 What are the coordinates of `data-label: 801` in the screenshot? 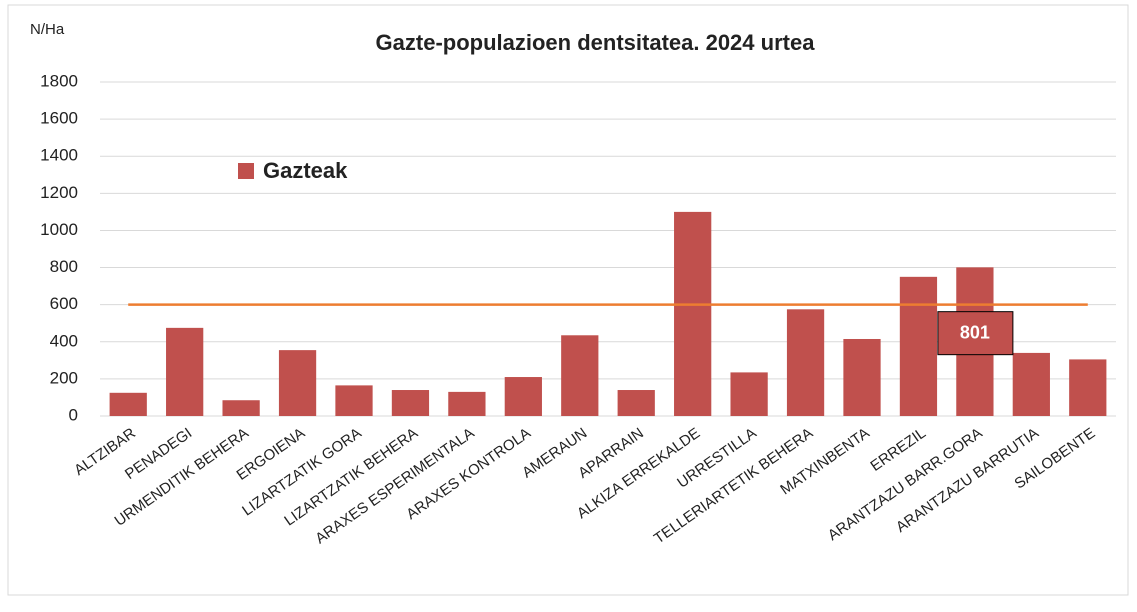 It's located at (975, 332).